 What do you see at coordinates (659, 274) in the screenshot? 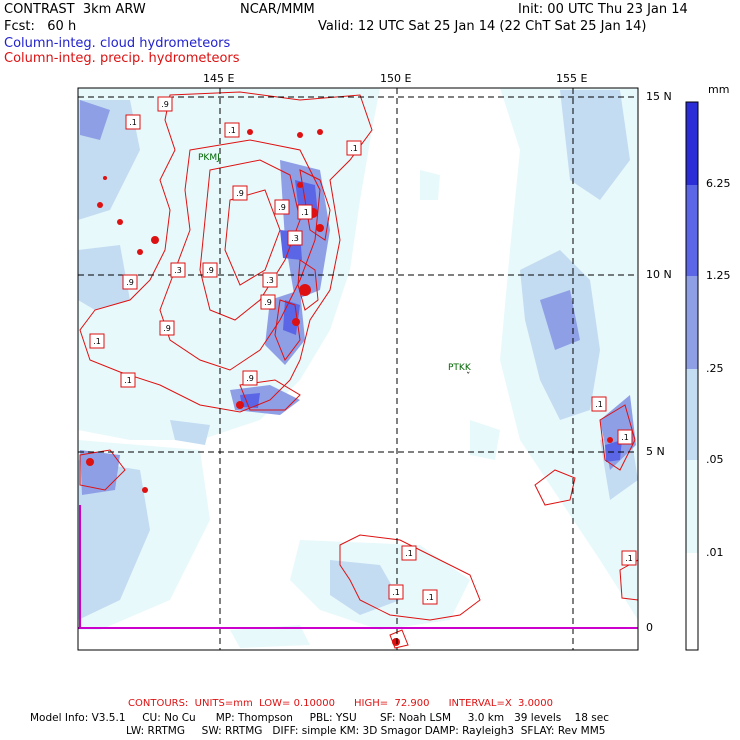
I see `lat-label-10n: 10 N` at bounding box center [659, 274].